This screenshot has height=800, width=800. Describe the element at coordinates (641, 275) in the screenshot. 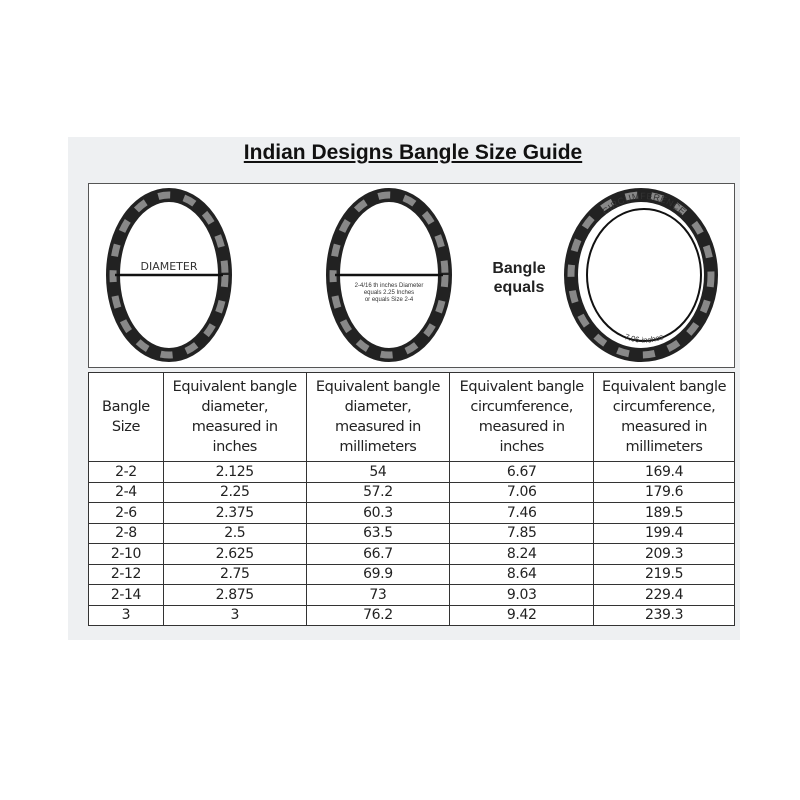

I see `bangle-circumference-illustration: CIRCUMFERENCE 7.06 inches` at that location.